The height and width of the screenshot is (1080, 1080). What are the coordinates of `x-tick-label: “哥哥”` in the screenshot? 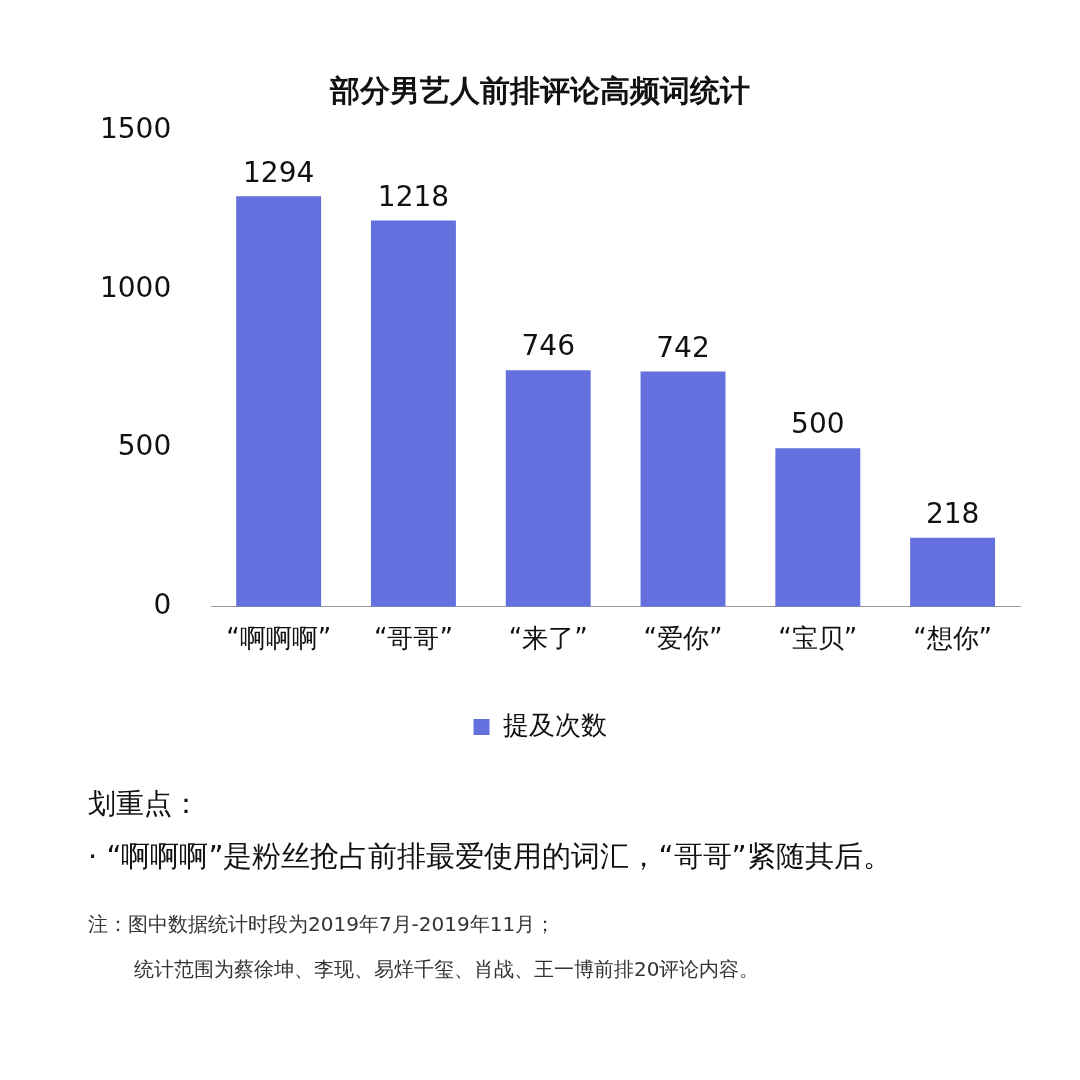 It's located at (413, 638).